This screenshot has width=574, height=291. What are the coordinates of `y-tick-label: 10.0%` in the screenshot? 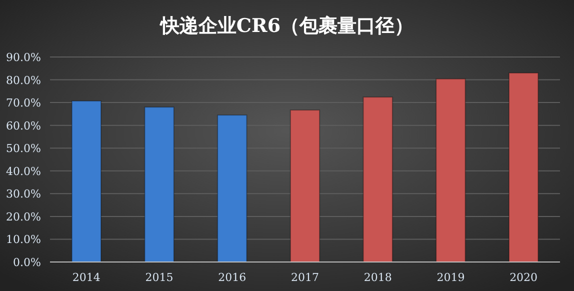 It's located at (23, 239).